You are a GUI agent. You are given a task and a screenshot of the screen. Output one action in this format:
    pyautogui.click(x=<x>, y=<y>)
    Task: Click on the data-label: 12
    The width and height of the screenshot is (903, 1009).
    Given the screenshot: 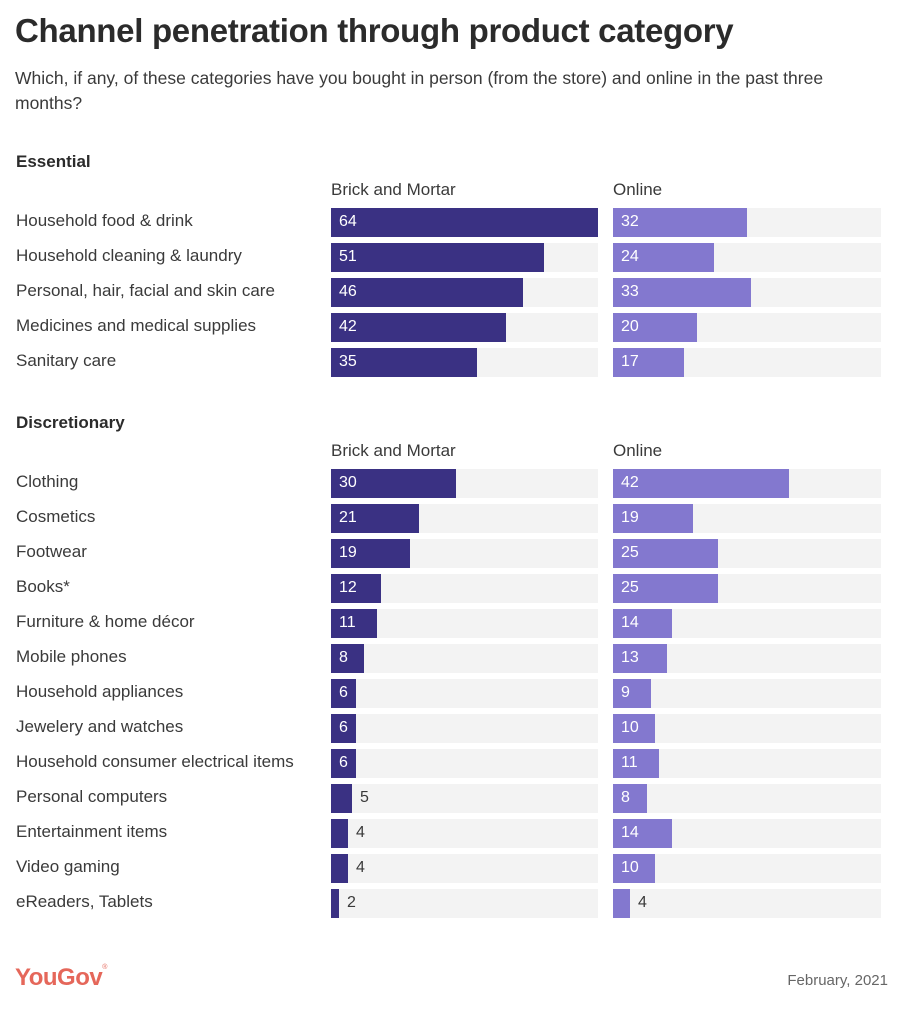 What is the action you would take?
    pyautogui.click(x=348, y=587)
    